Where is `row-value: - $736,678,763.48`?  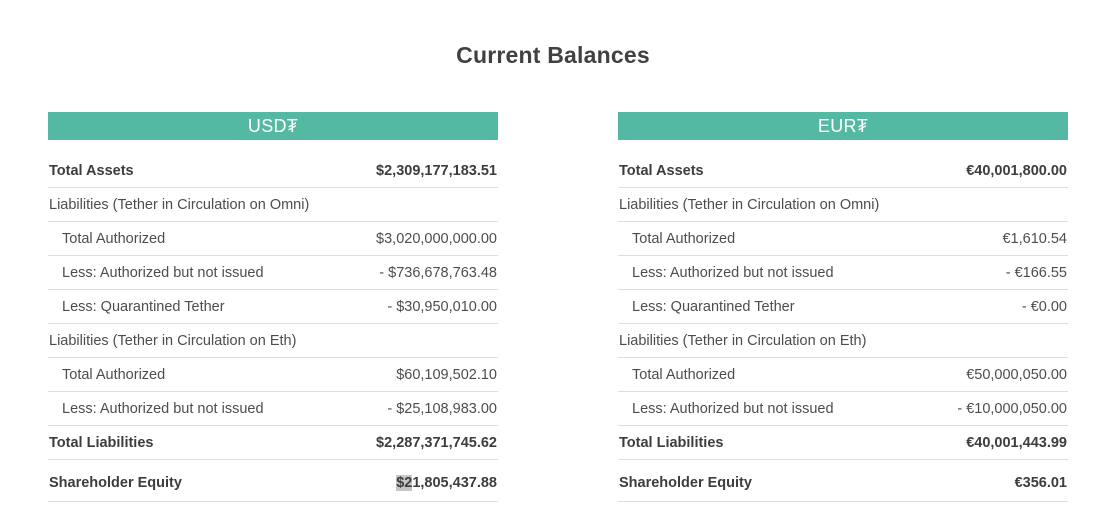
row-value: - $736,678,763.48 is located at coordinates (438, 273).